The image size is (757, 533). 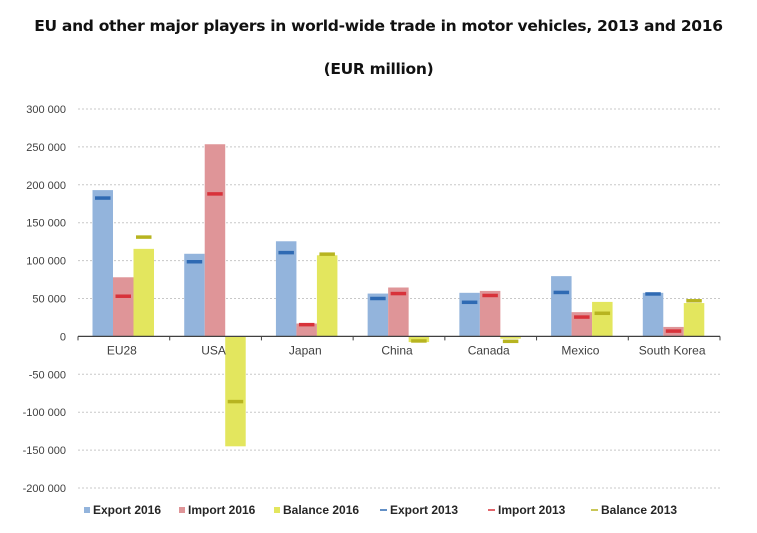 I want to click on x-category-label: Japan, so click(x=305, y=350).